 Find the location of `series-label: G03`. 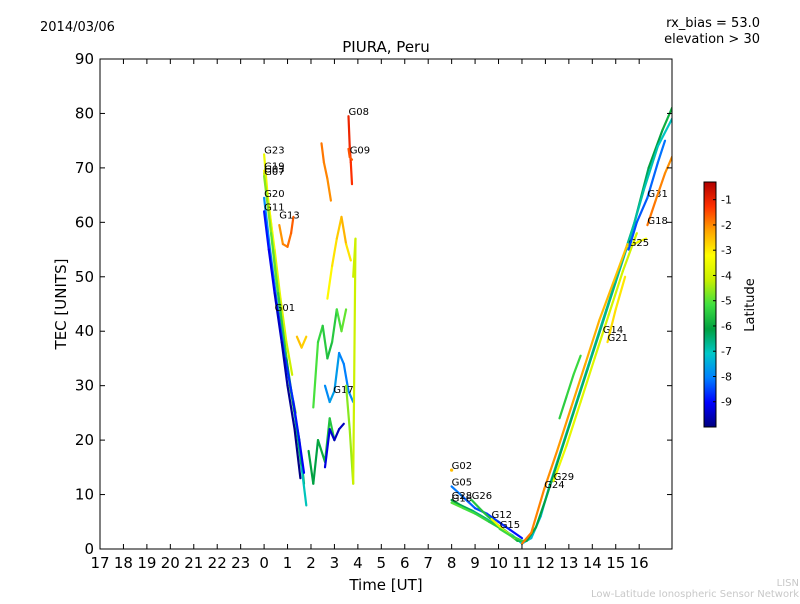

series-label: G03 is located at coordinates (274, 169).